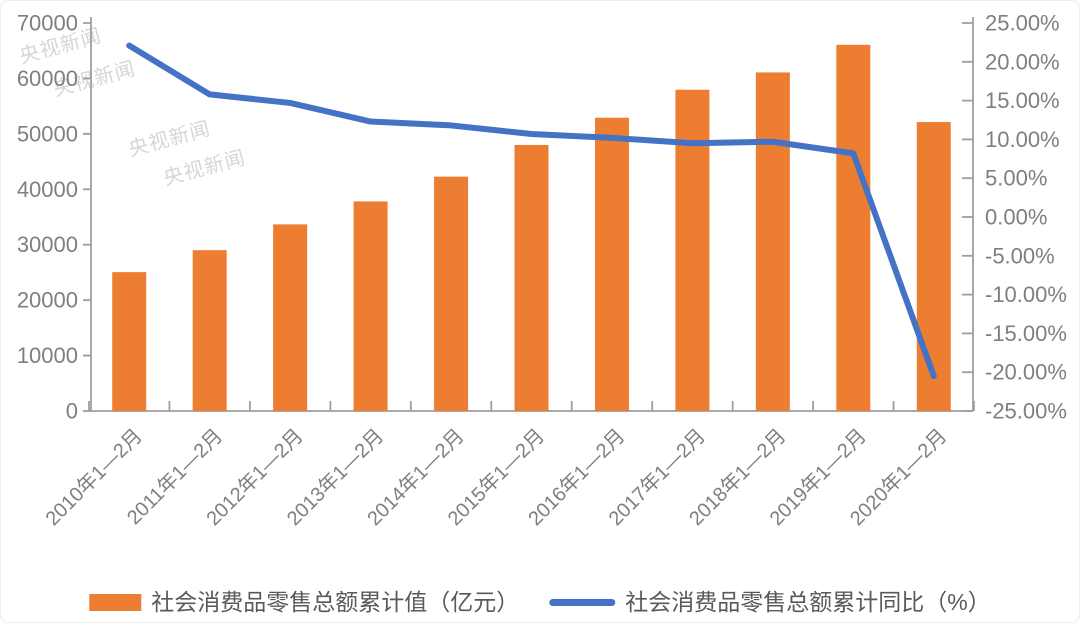  What do you see at coordinates (611, 264) in the screenshot?
I see `bar-2016年1—2月` at bounding box center [611, 264].